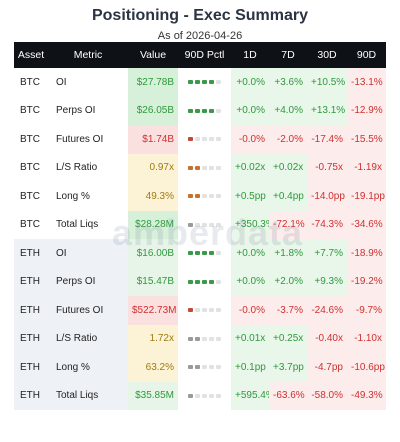  Describe the element at coordinates (366, 395) in the screenshot. I see `change-90d-cell: -49.3%` at that location.